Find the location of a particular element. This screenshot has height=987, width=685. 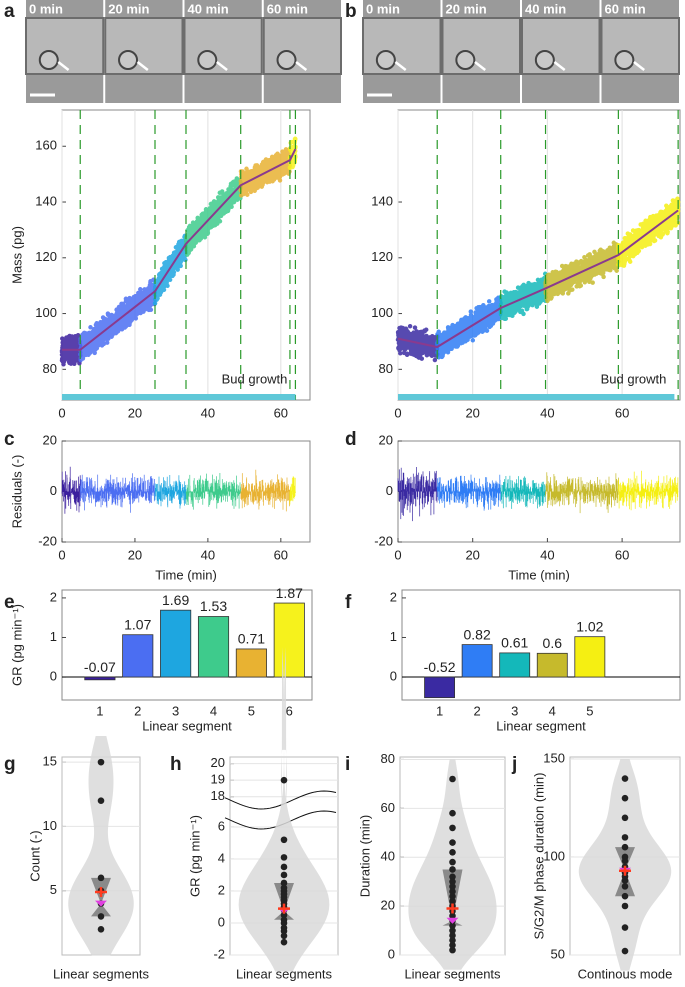

value-label: 1.07 is located at coordinates (137, 624).